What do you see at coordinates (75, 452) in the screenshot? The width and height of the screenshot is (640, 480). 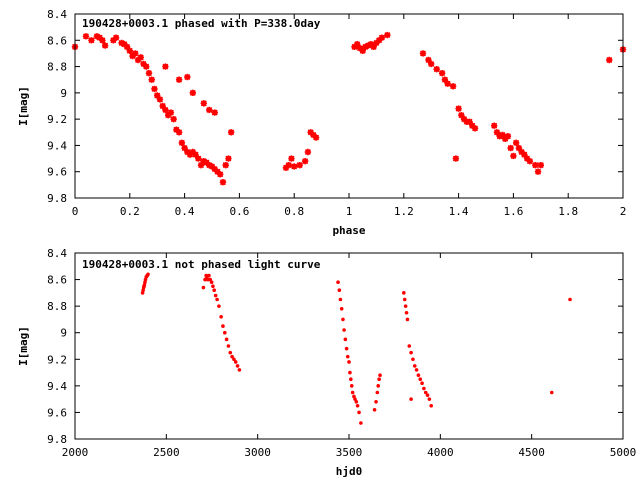 I see `unphased-x-tick-label: 2000` at bounding box center [75, 452].